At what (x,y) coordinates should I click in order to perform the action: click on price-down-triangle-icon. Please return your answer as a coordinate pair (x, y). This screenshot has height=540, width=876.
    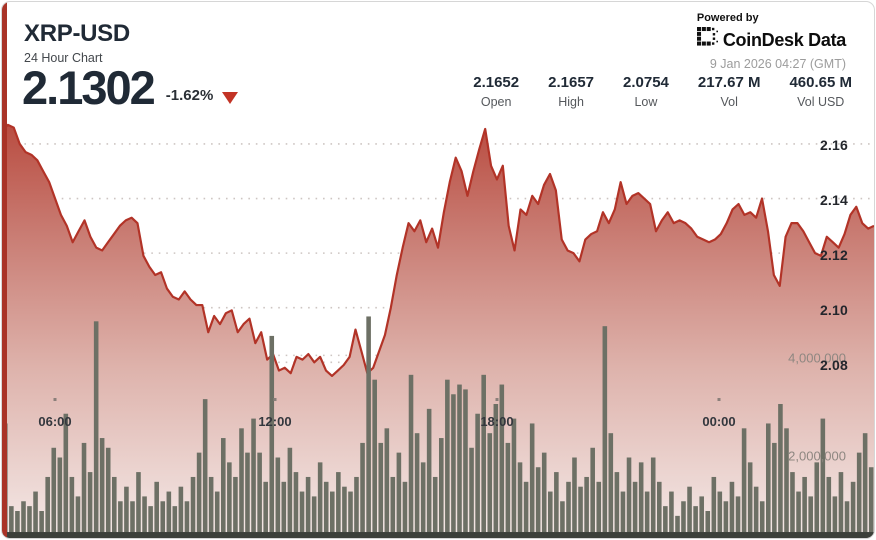
    Looking at the image, I should click on (230, 98).